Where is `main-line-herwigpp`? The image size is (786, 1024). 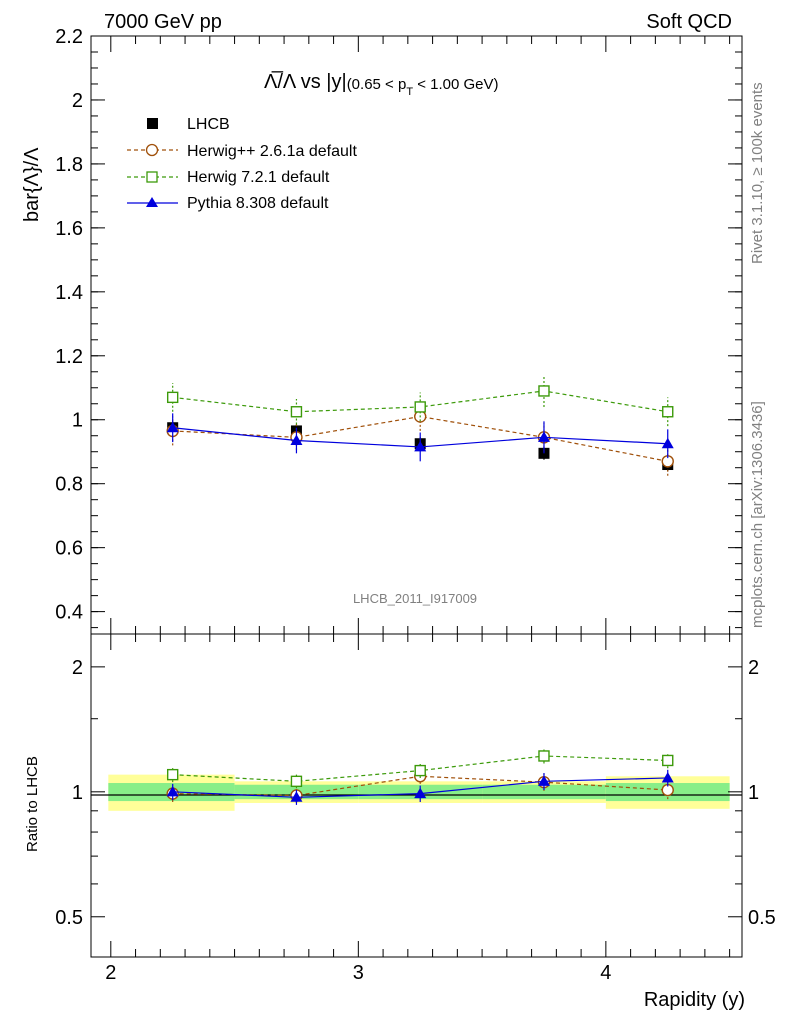 main-line-herwigpp is located at coordinates (420, 438).